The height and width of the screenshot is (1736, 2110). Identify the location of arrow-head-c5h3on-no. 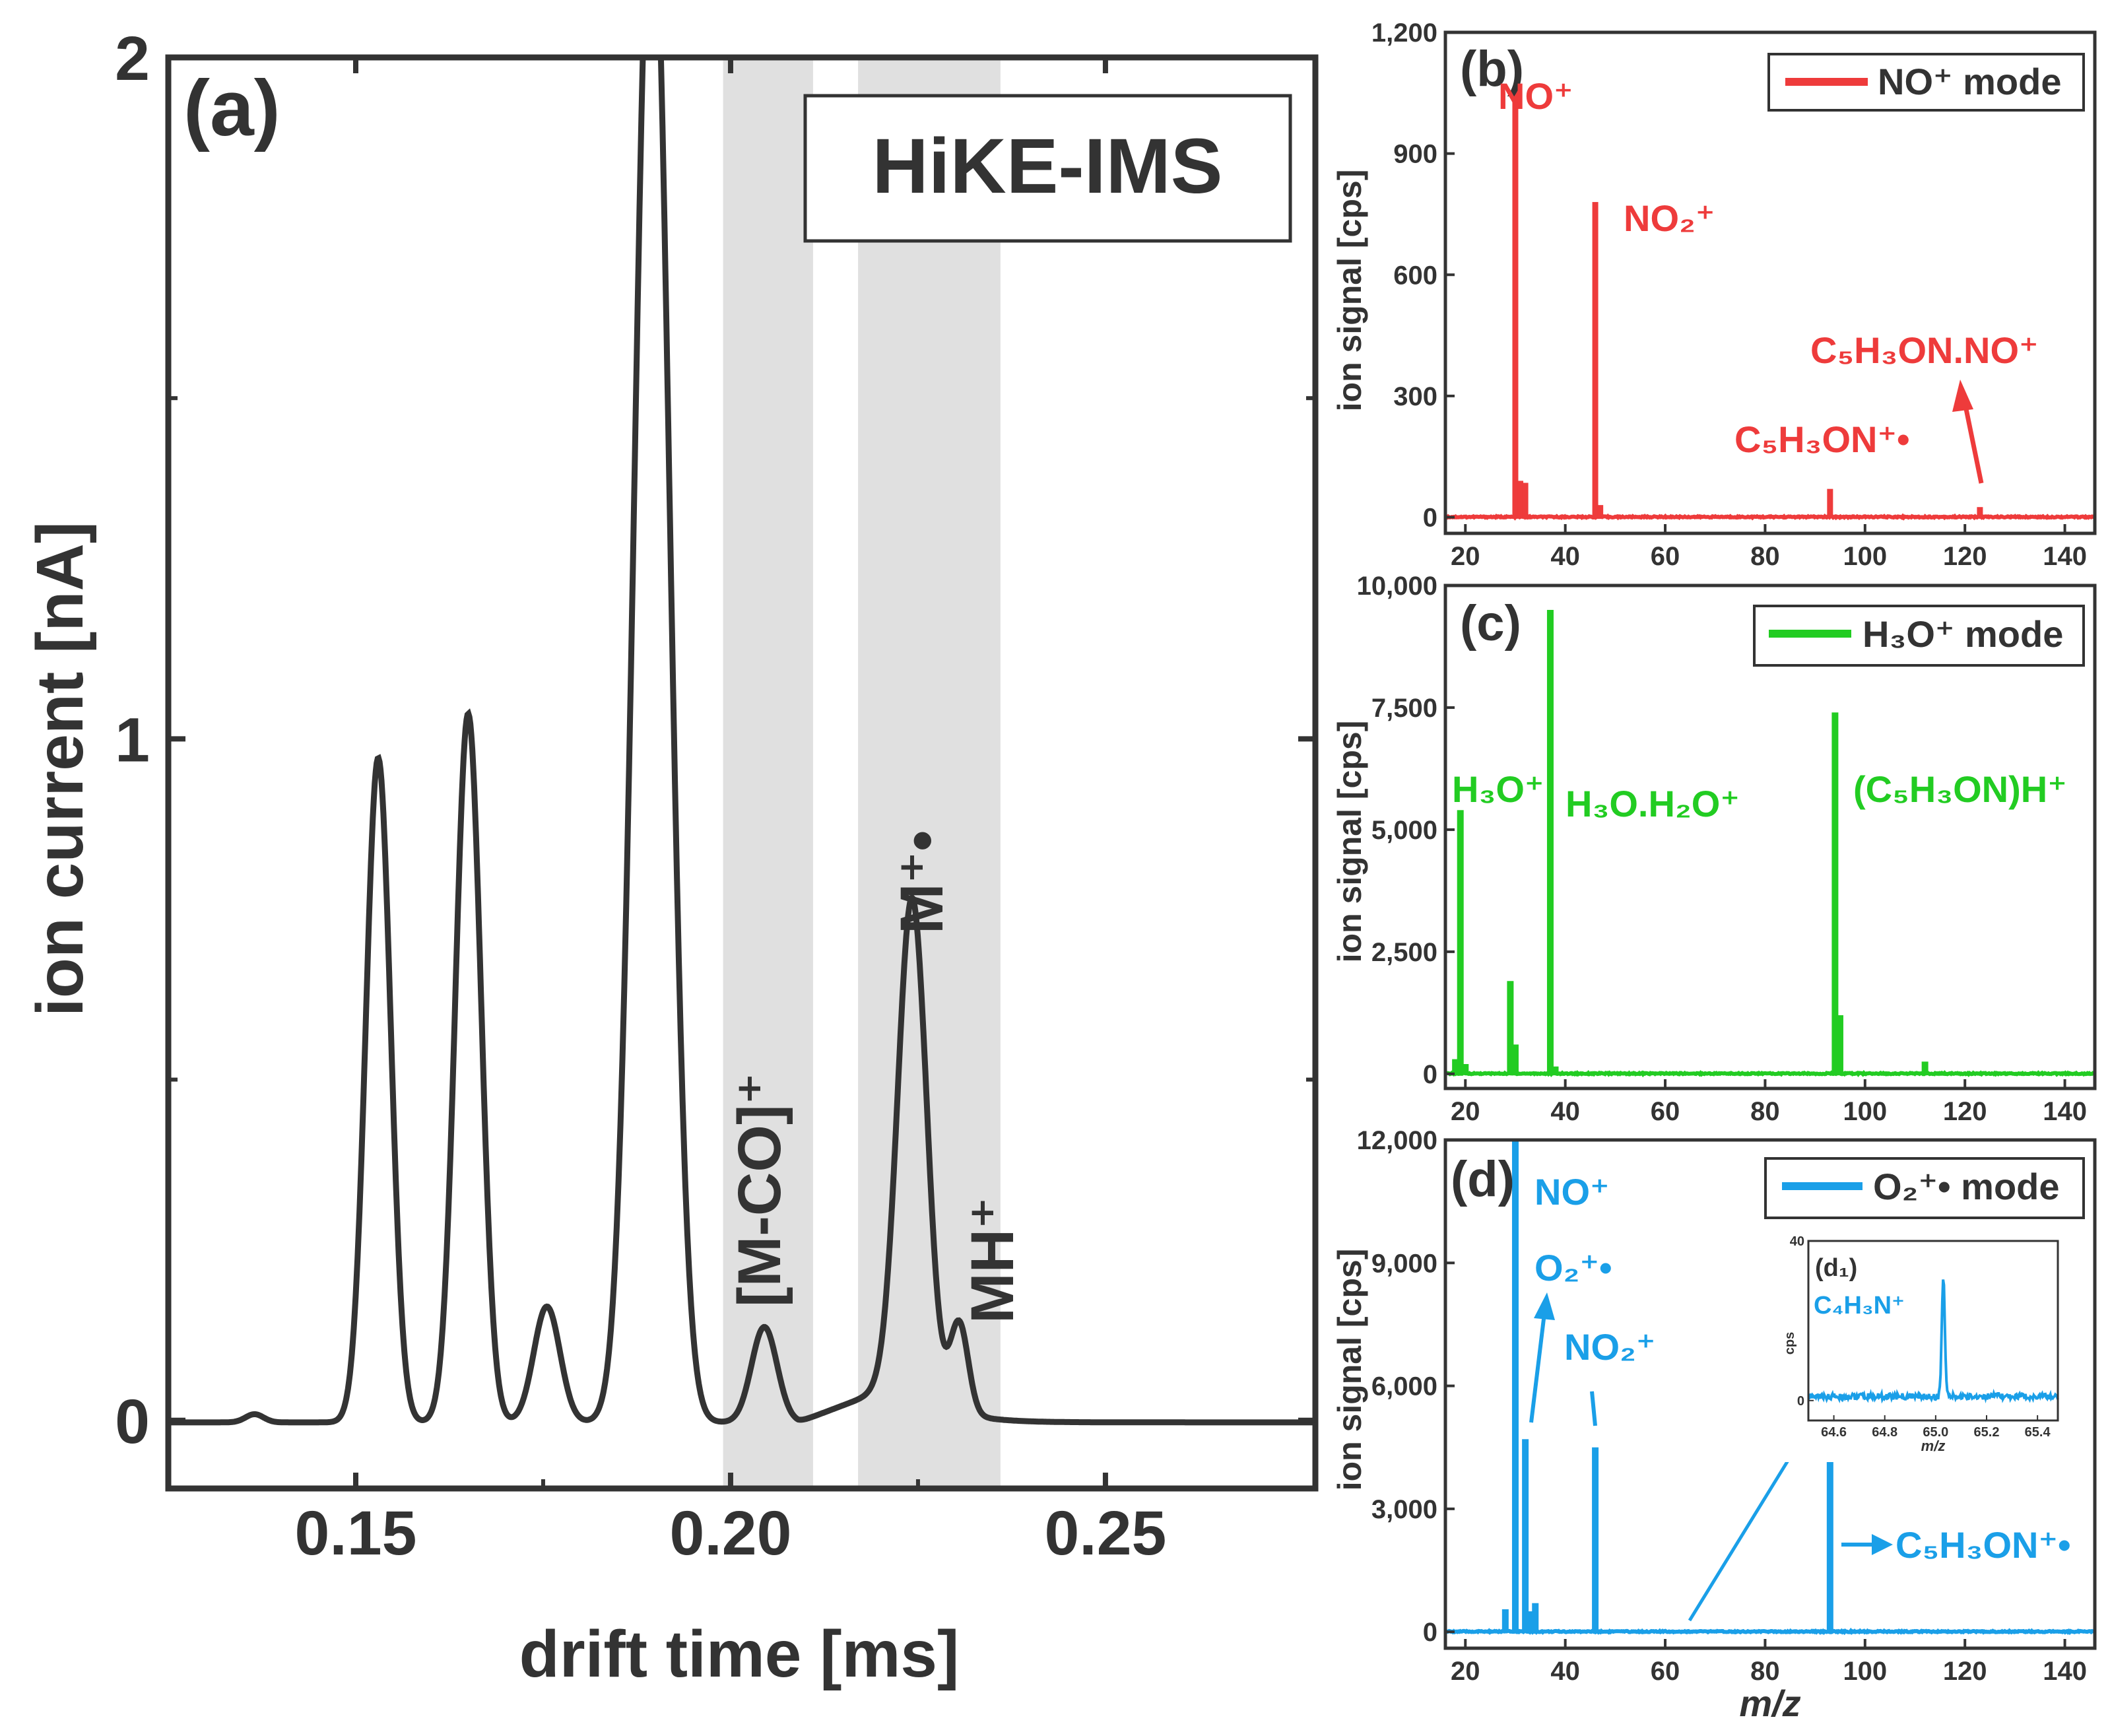
(1962, 396).